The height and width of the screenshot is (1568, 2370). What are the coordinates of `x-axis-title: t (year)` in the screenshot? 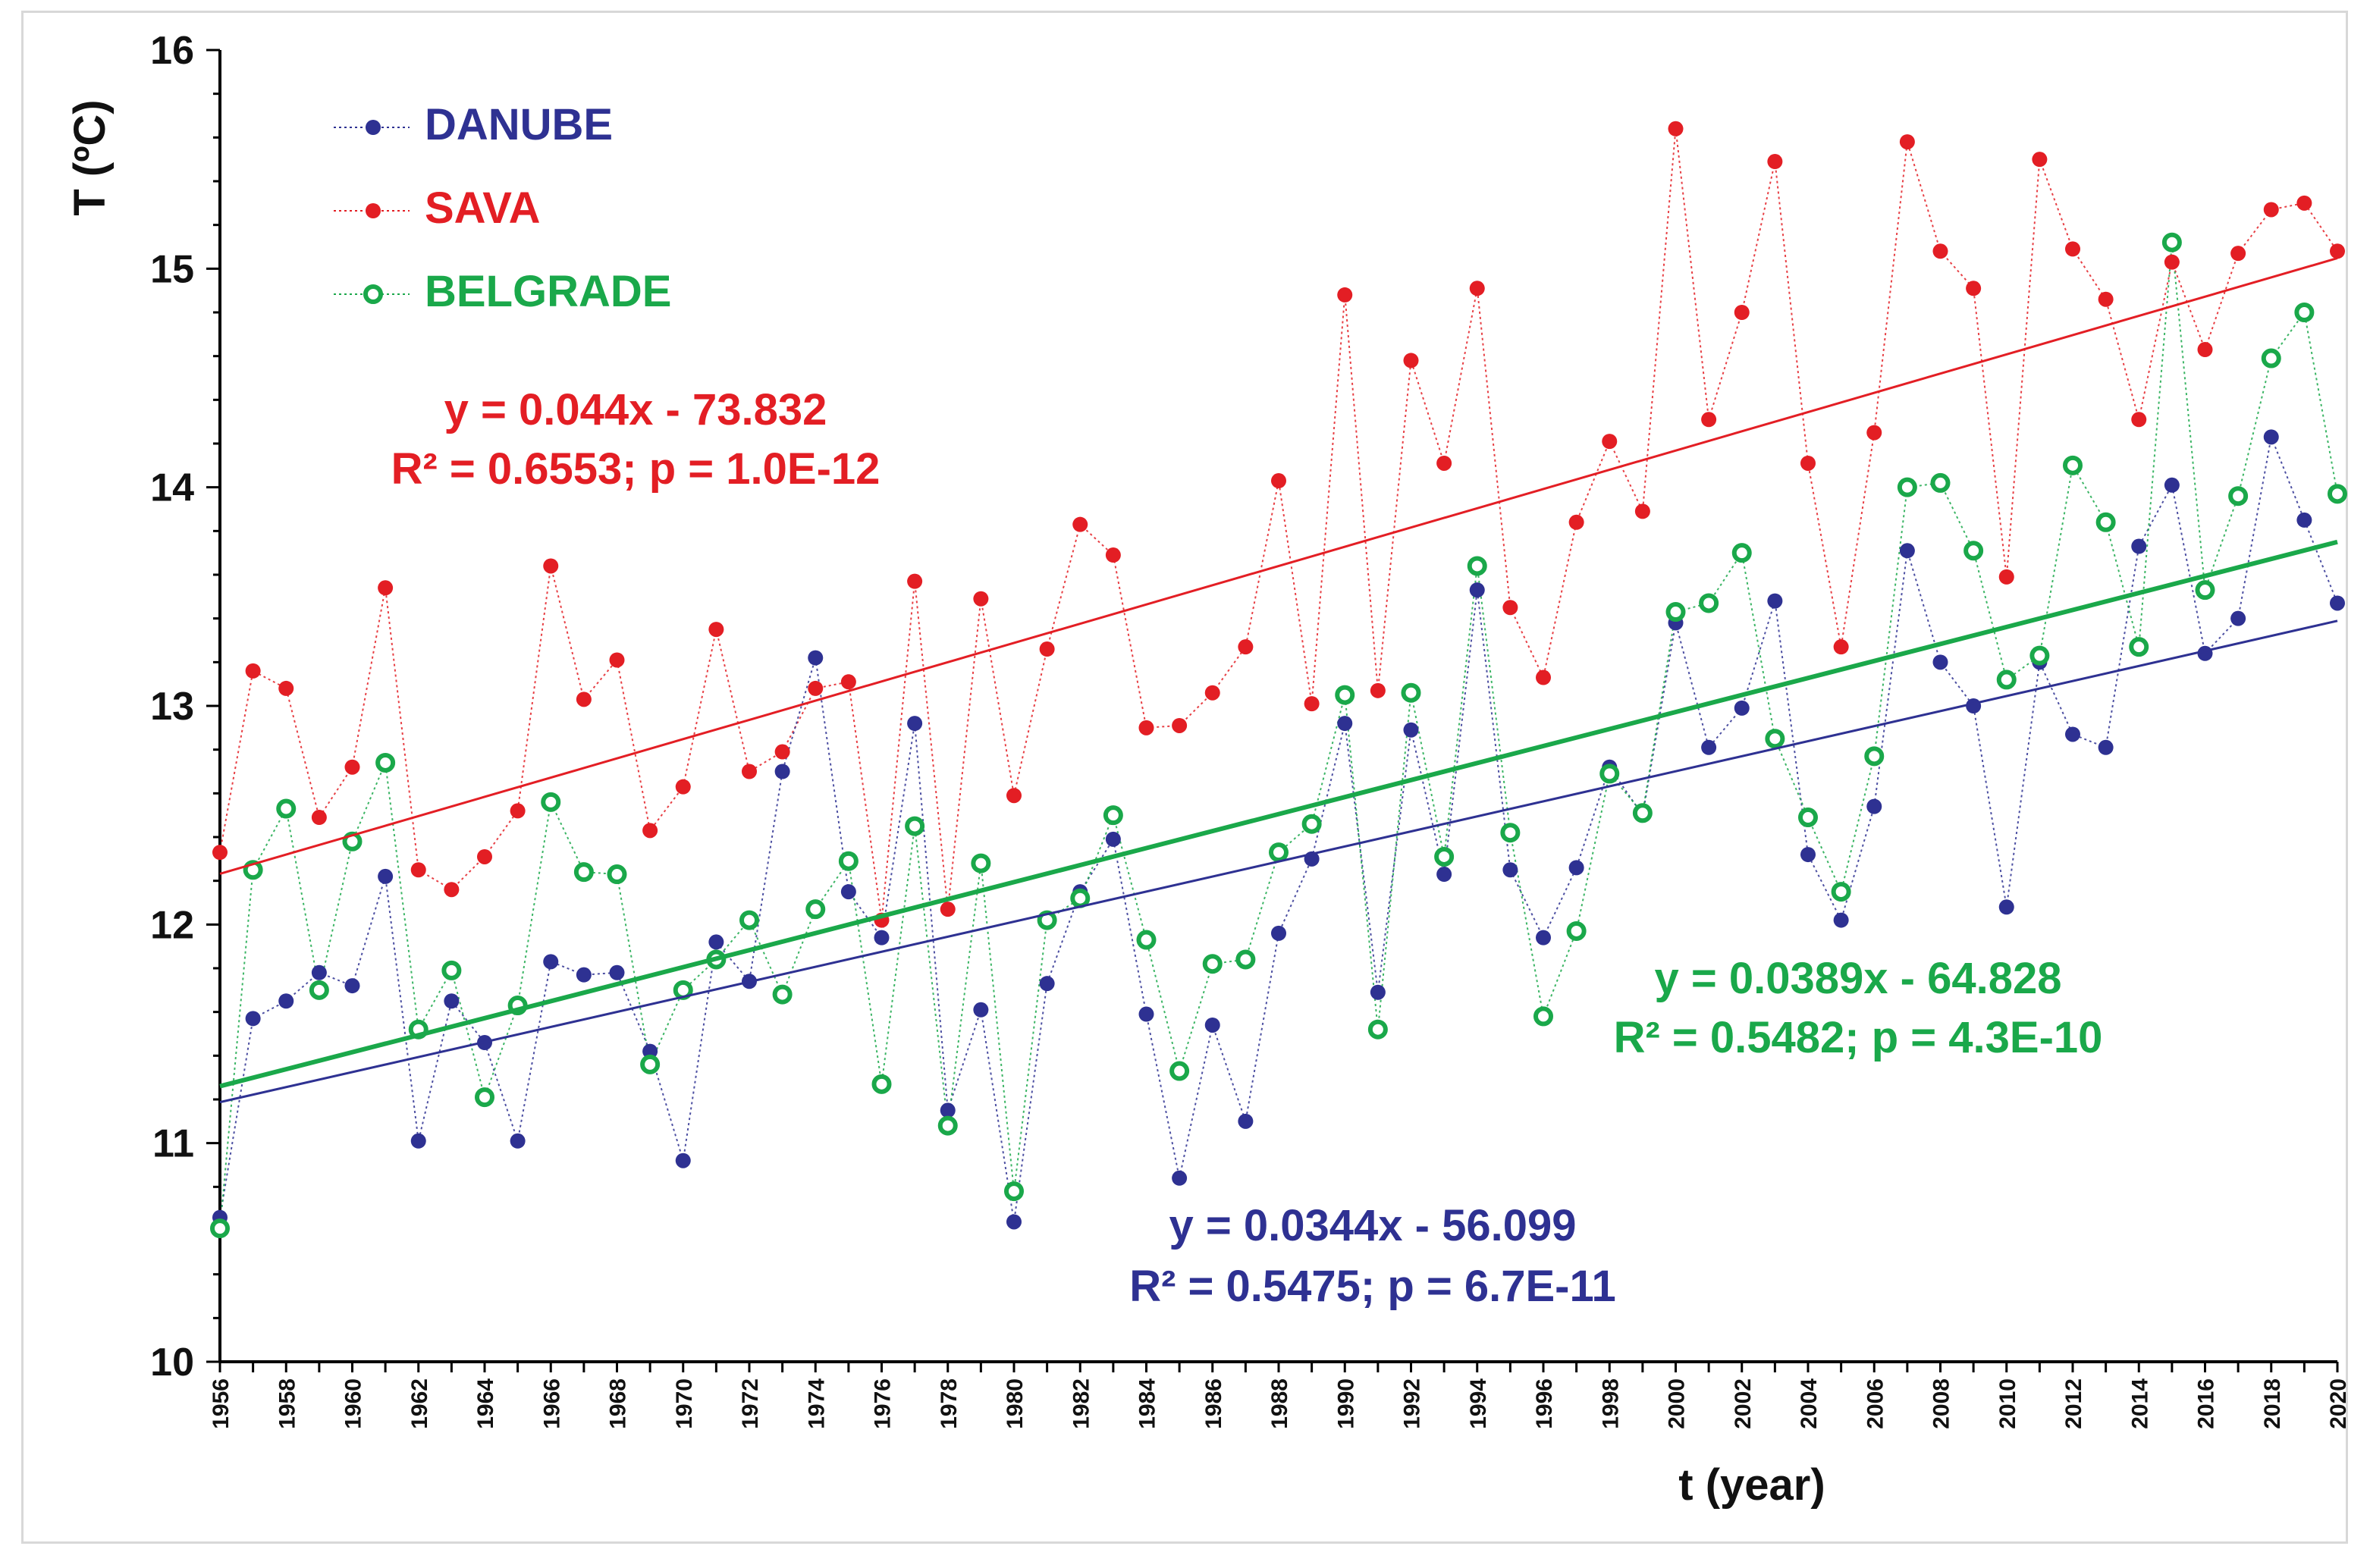 It's located at (1751, 1485).